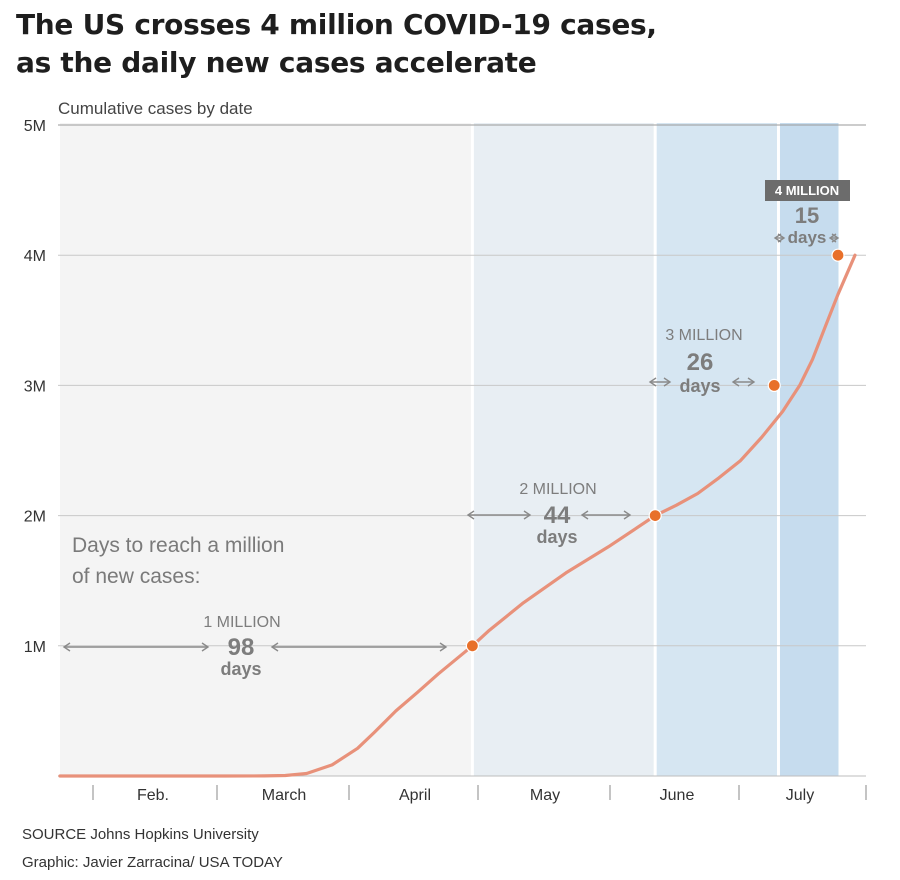 This screenshot has height=880, width=900. I want to click on milestone-3-label: 3 MILLION, so click(703, 335).